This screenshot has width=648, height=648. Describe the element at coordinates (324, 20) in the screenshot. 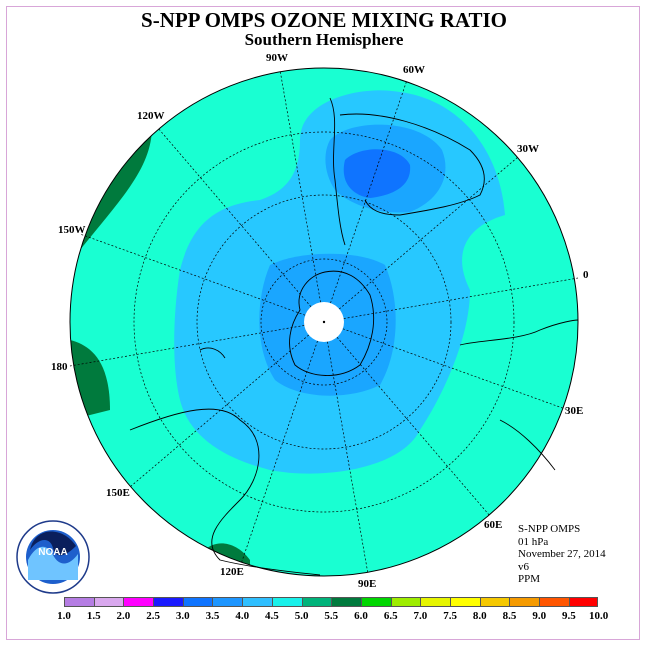

I see `map-title: S-NPP OMPS OZONE MIXING RATIO` at that location.